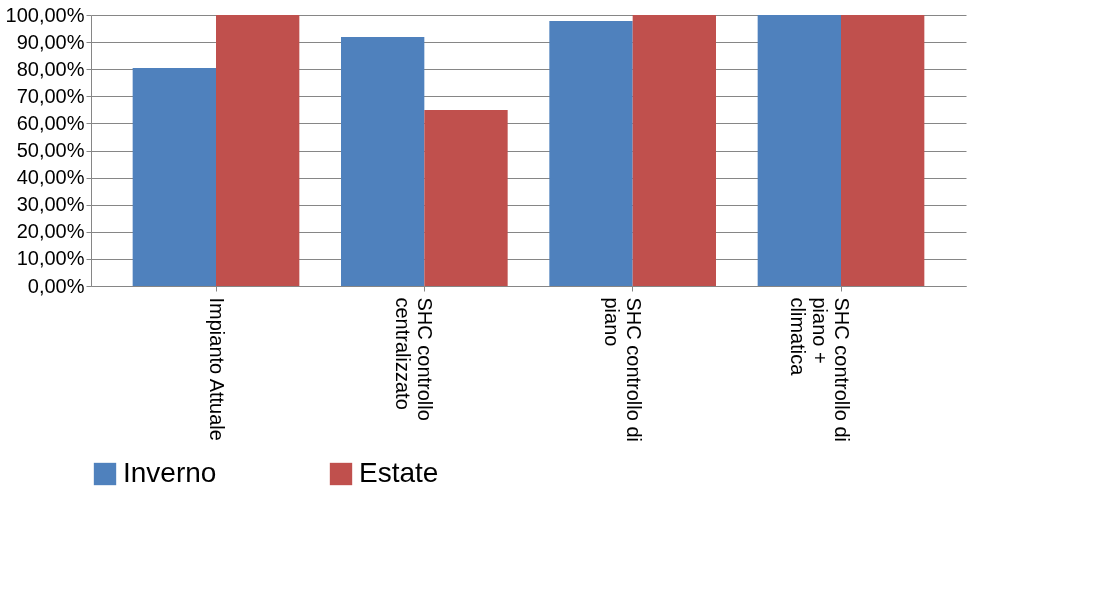 This screenshot has height=606, width=1115. What do you see at coordinates (414, 359) in the screenshot?
I see `x-tick-label: SHC controllo centralizzato` at bounding box center [414, 359].